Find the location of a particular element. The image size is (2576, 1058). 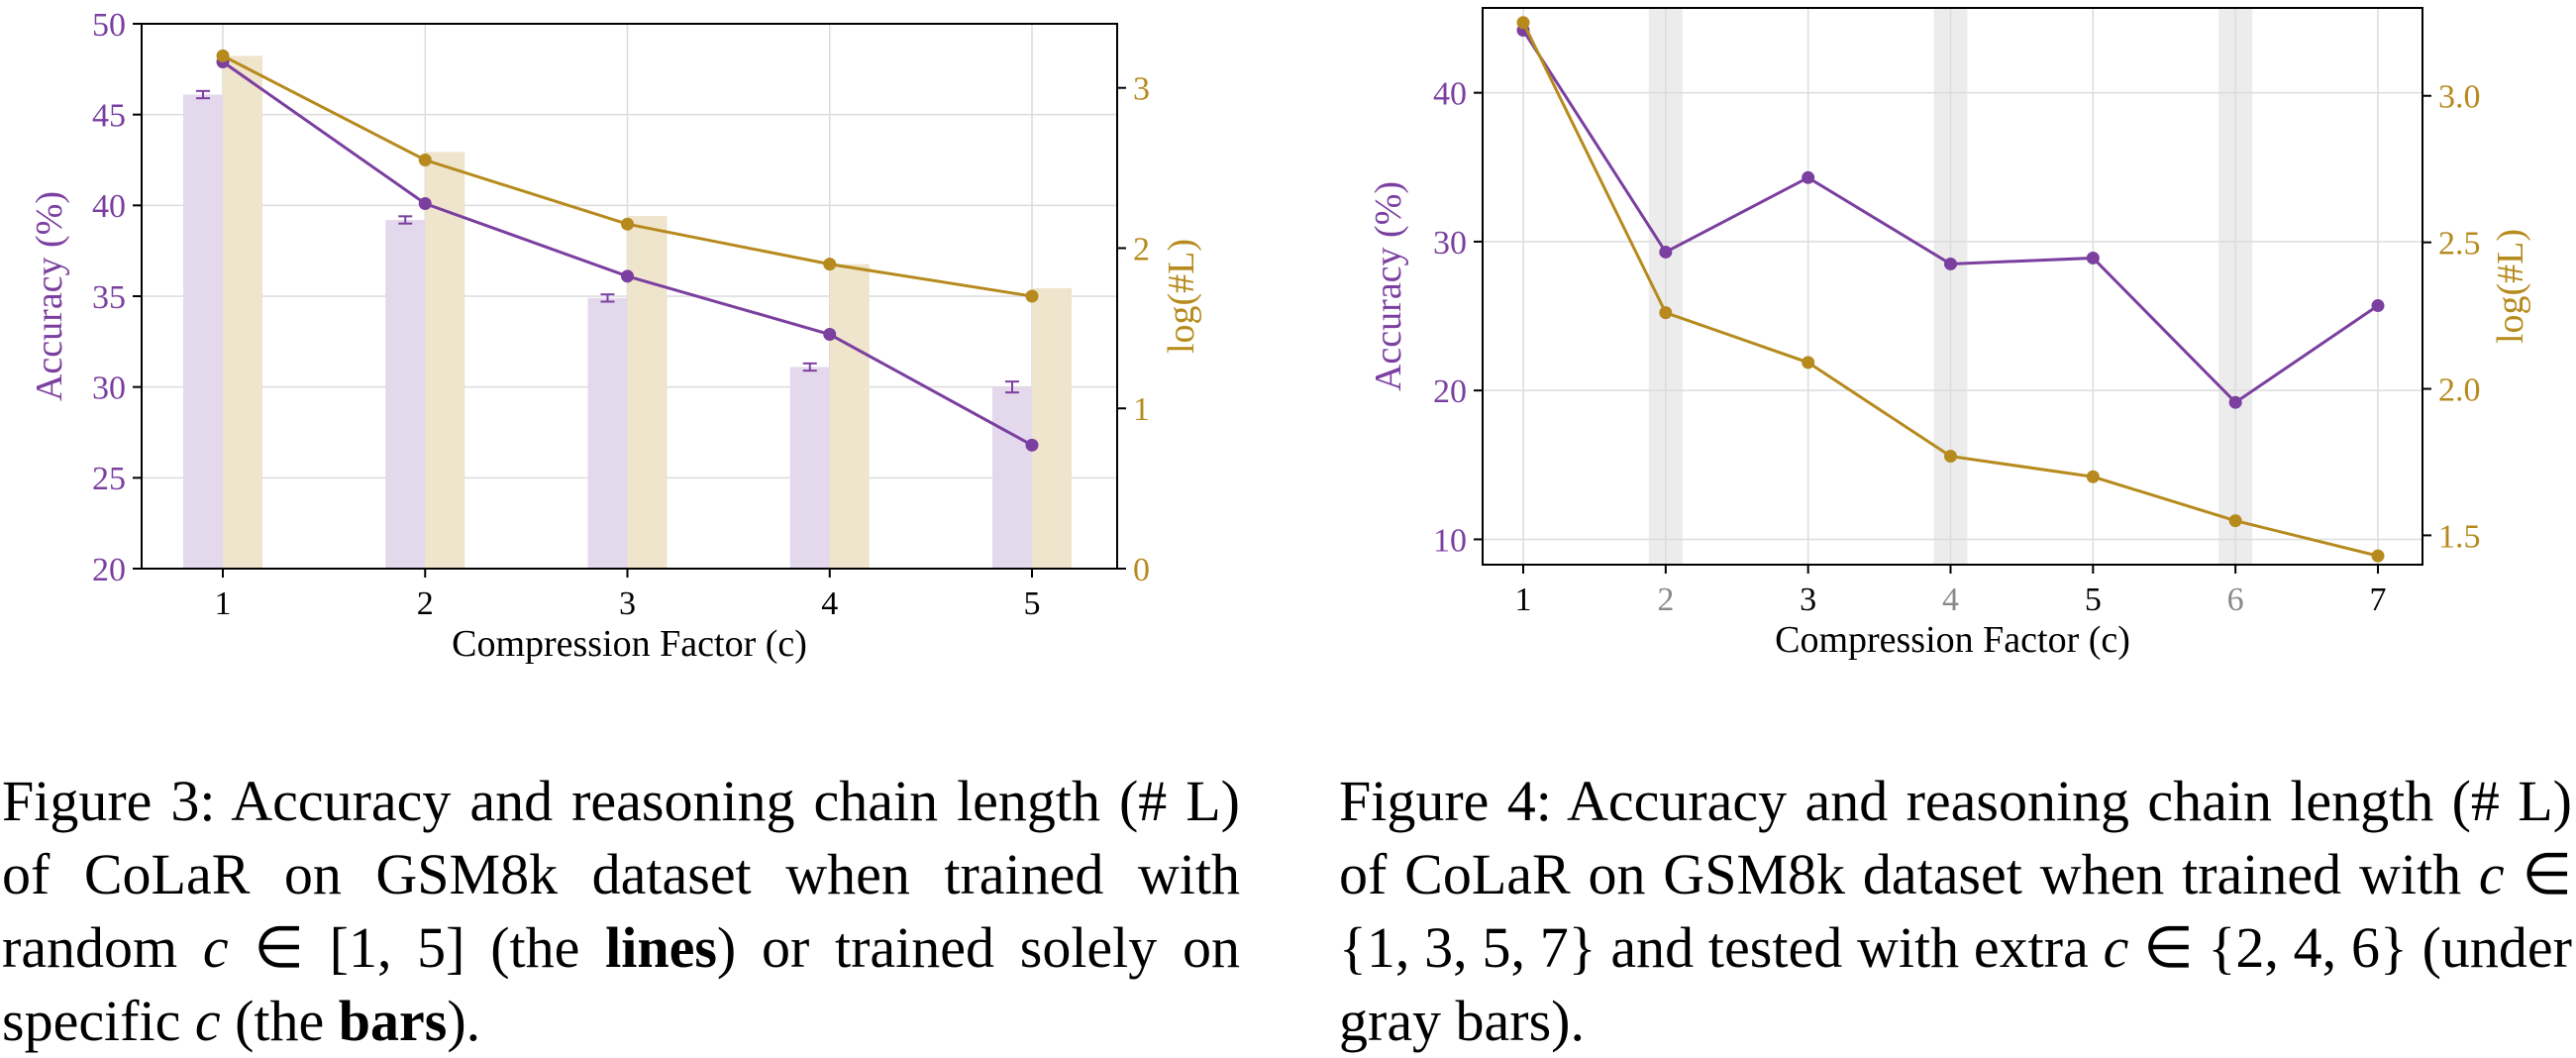

caption-text: ) or trained solely on specific is located at coordinates (621, 984).